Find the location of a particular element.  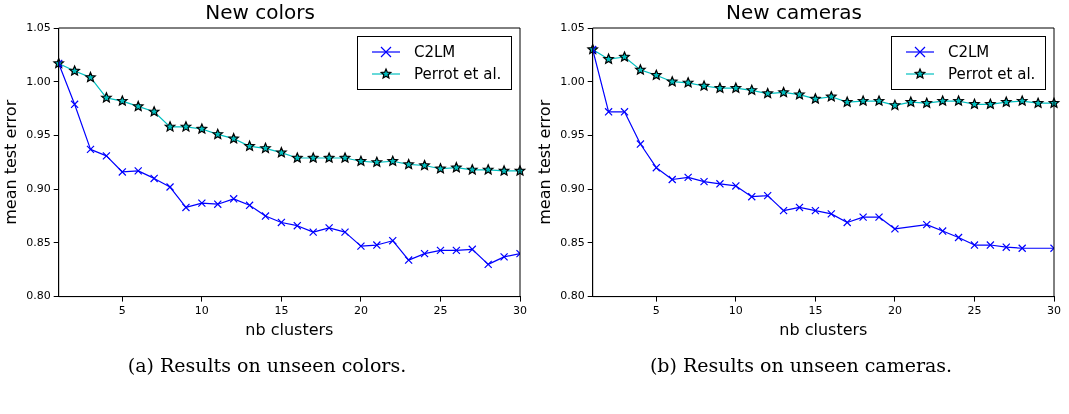

y-tick-label: 0.85 is located at coordinates (572, 242).